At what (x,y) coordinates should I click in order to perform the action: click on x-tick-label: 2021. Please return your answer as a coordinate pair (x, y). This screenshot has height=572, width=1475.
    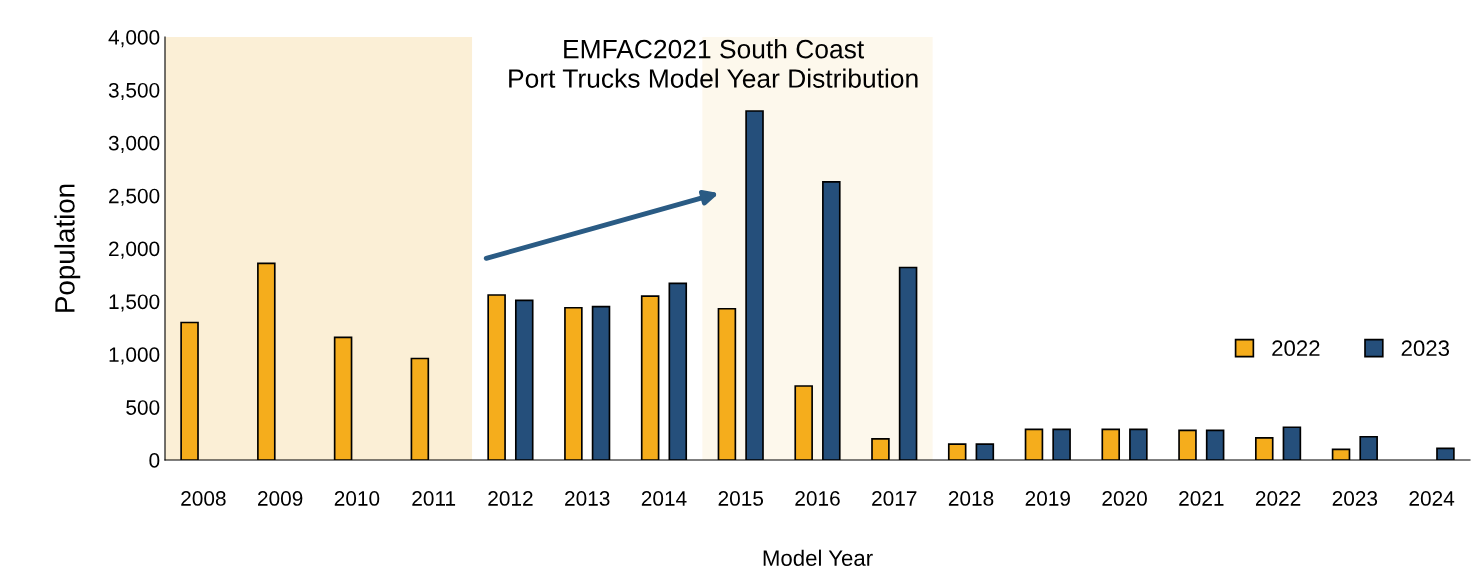
    Looking at the image, I should click on (1201, 498).